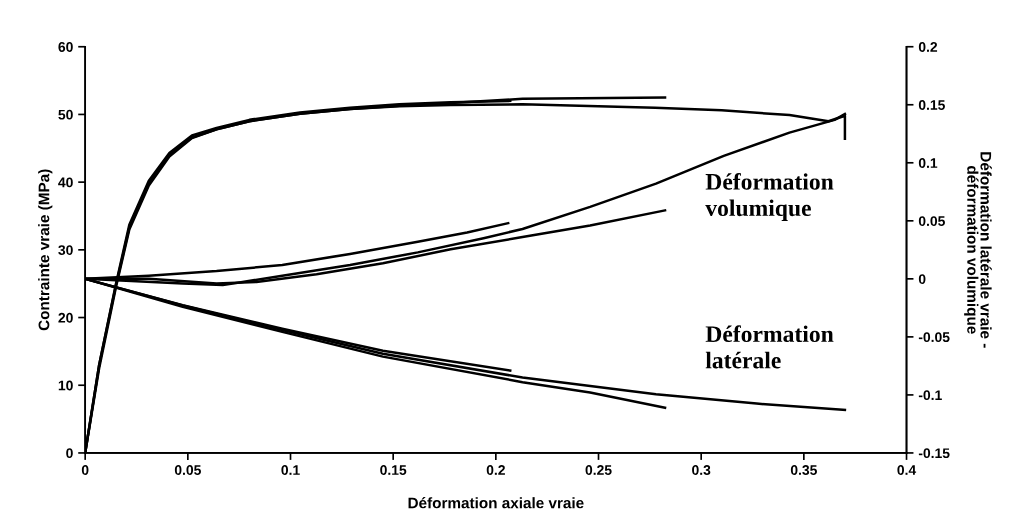 The height and width of the screenshot is (531, 1014). Describe the element at coordinates (85, 470) in the screenshot. I see `x-tick-label: 0` at that location.